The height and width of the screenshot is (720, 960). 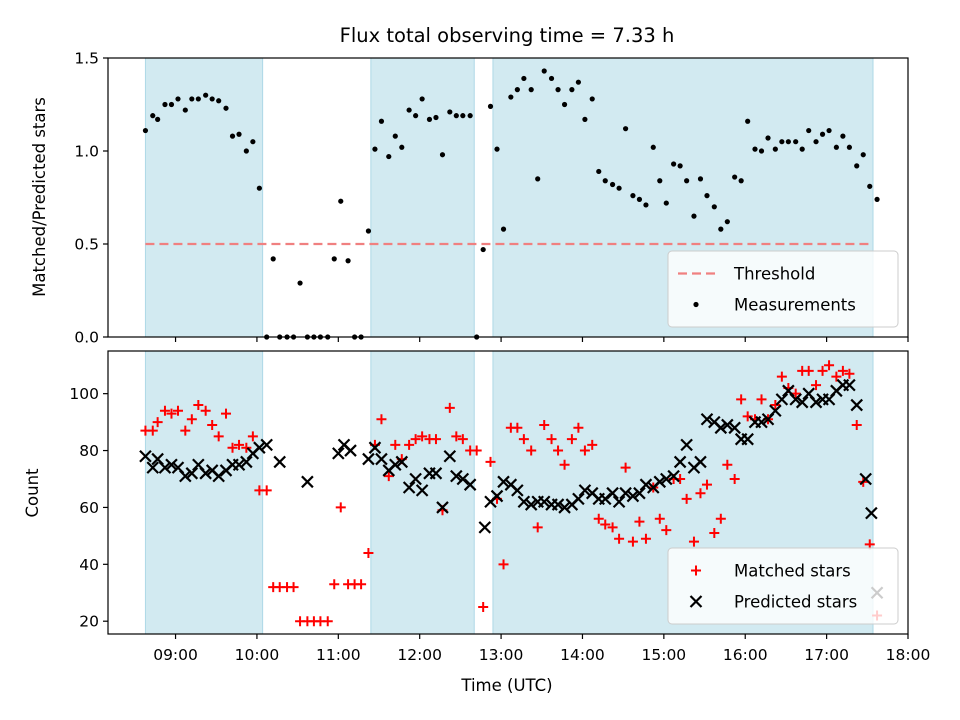 I want to click on chart-title: Flux total observing time = 7.33 h, so click(x=507, y=35).